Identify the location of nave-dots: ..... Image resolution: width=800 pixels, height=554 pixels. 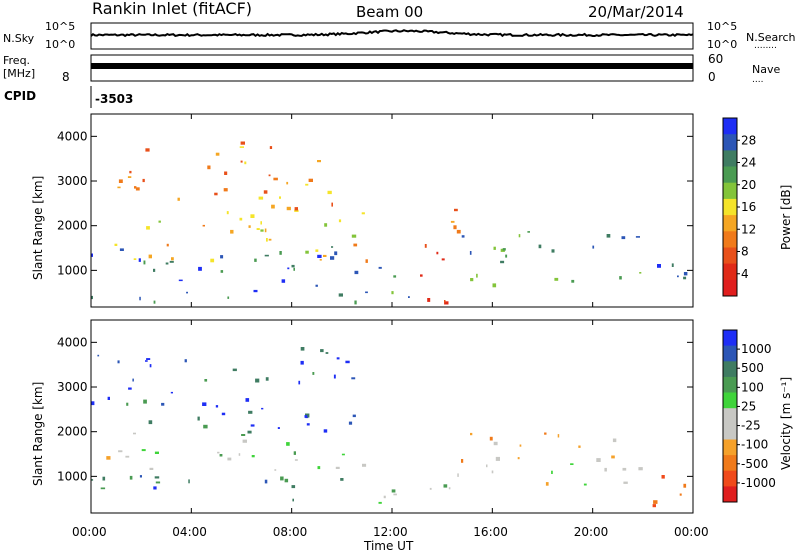
(757, 80).